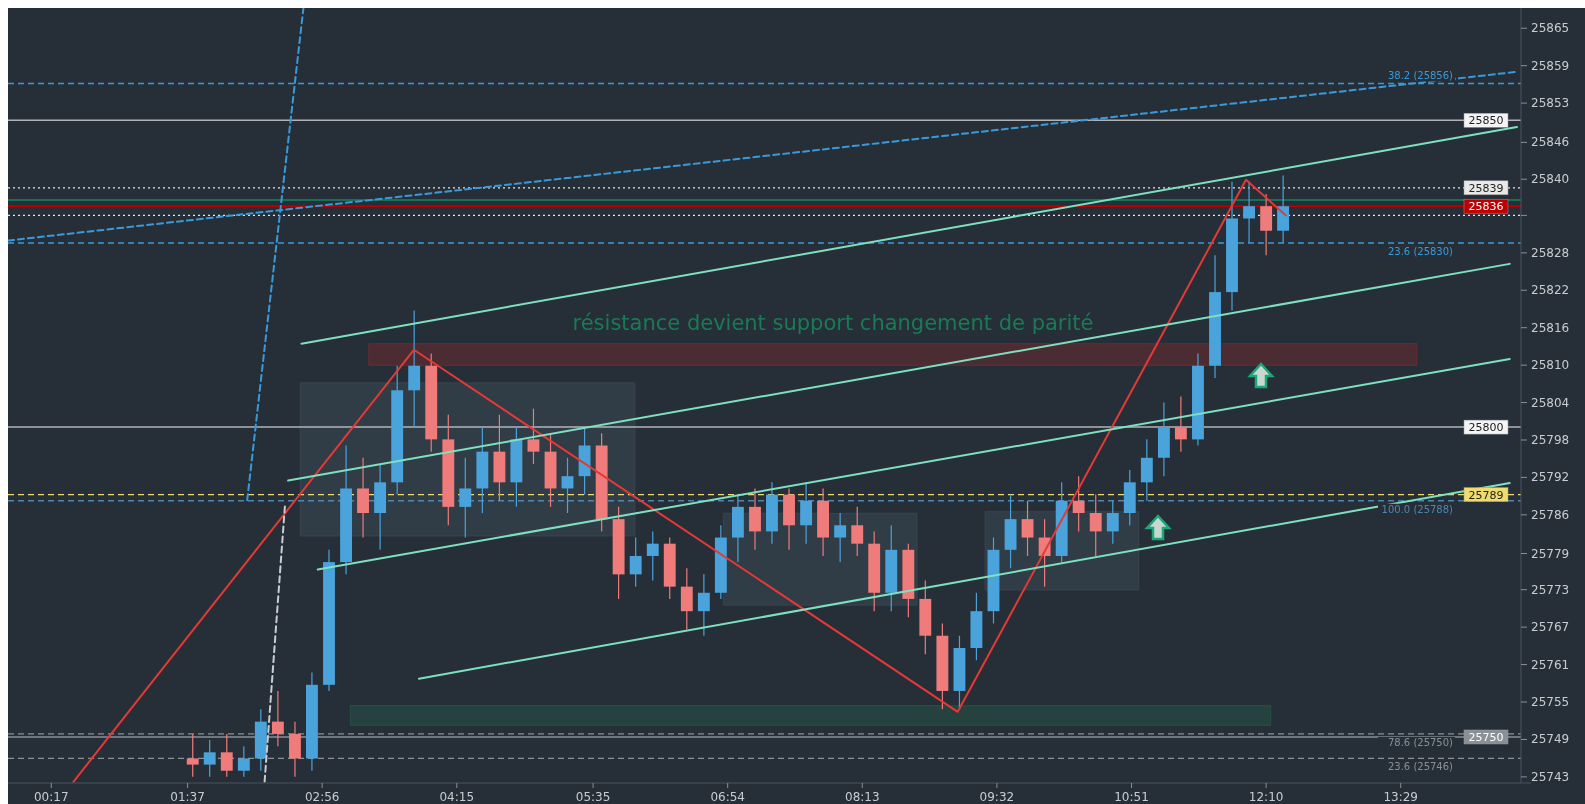 This screenshot has height=804, width=1585. I want to click on x-tick-label: 05:35, so click(593, 797).